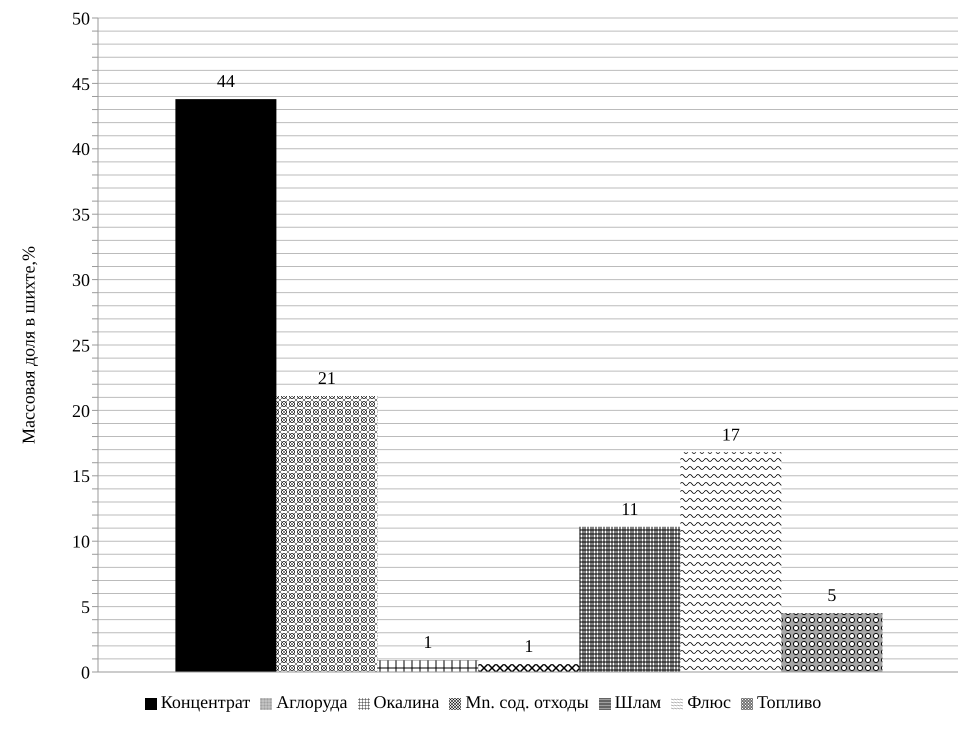  Describe the element at coordinates (709, 702) in the screenshot. I see `legend-label: Флюс` at that location.